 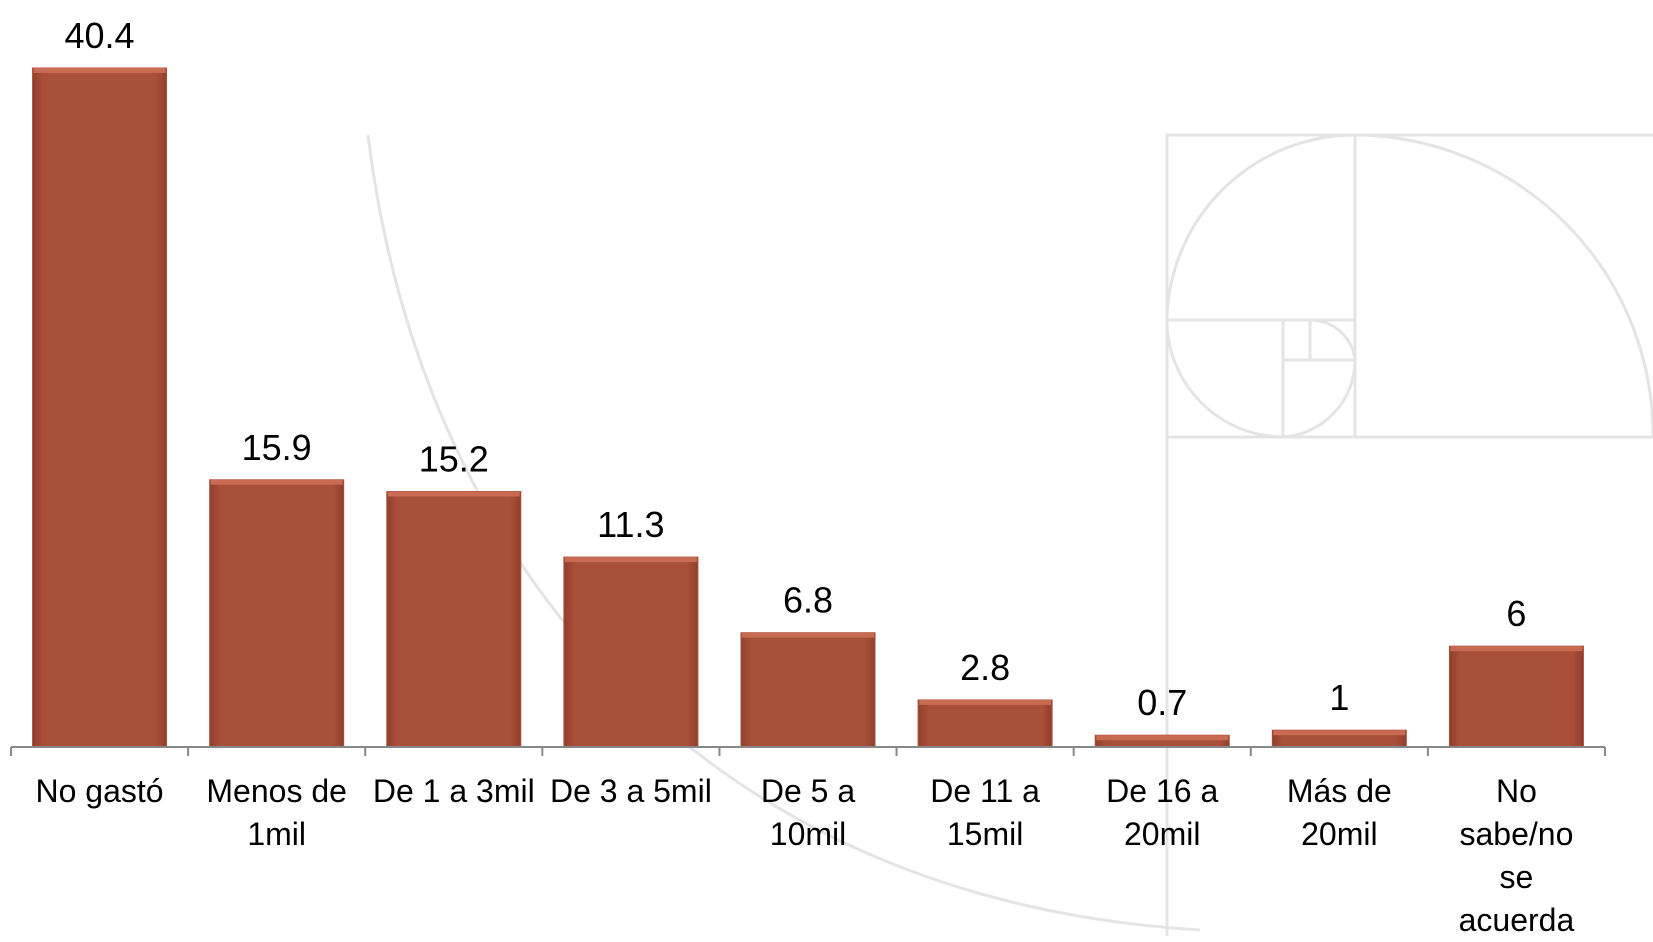 I want to click on x-tick-label: Menos de 1mil, so click(x=276, y=812).